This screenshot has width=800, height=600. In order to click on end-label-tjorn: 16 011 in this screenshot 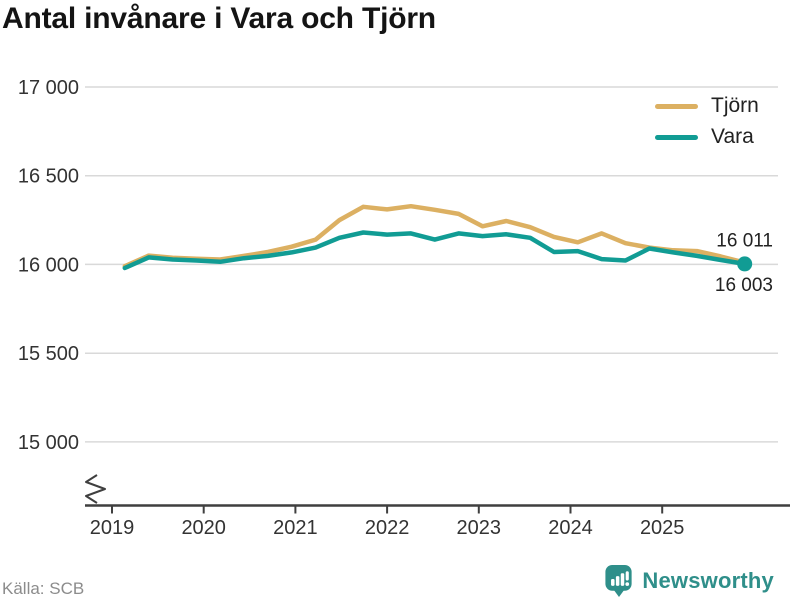, I will do `click(744, 241)`.